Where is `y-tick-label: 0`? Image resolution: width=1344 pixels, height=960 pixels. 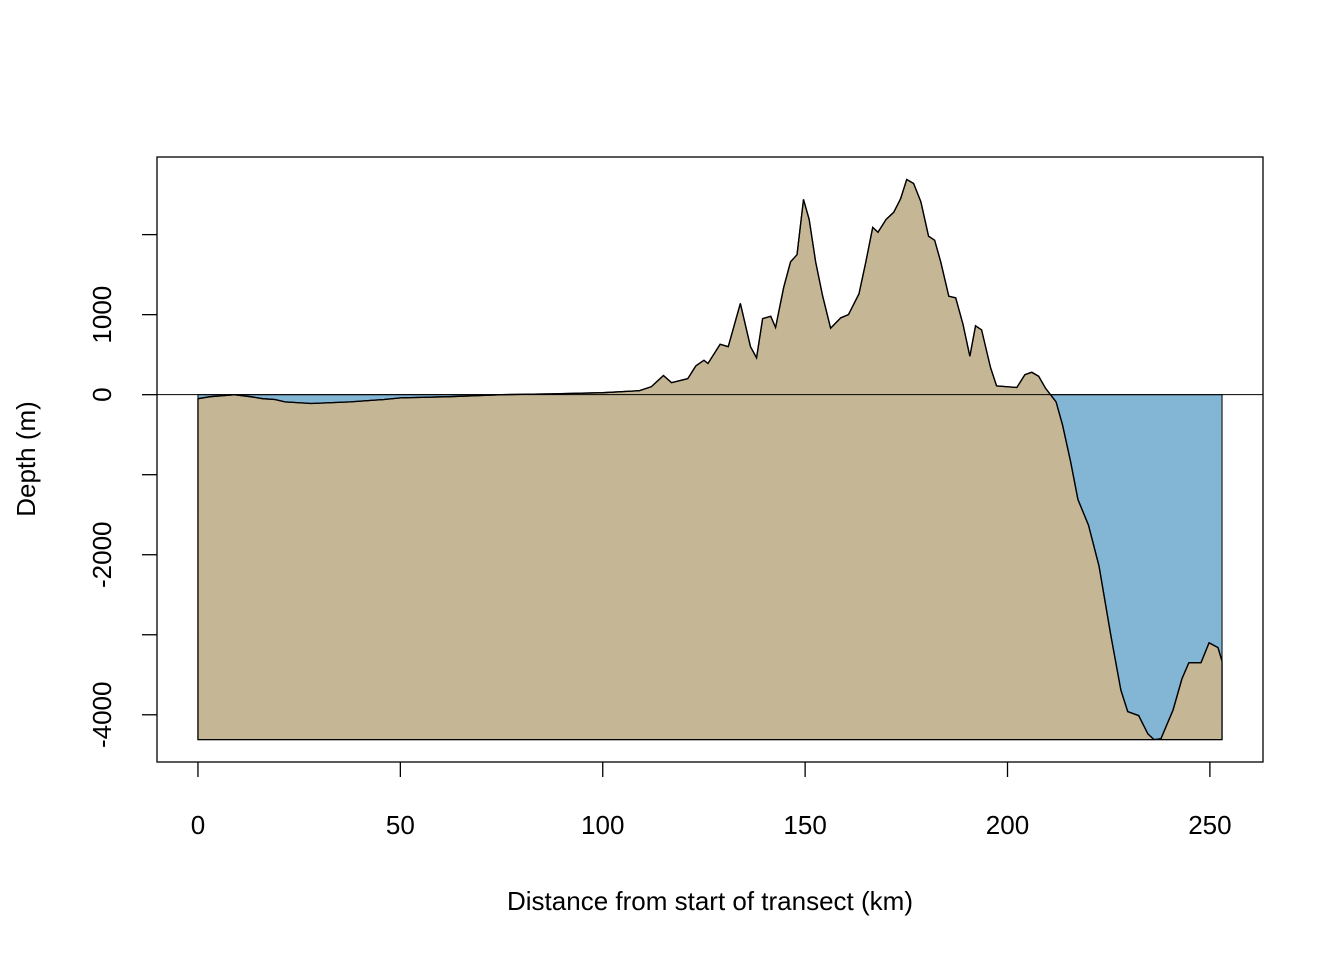 y-tick-label: 0 is located at coordinates (102, 394).